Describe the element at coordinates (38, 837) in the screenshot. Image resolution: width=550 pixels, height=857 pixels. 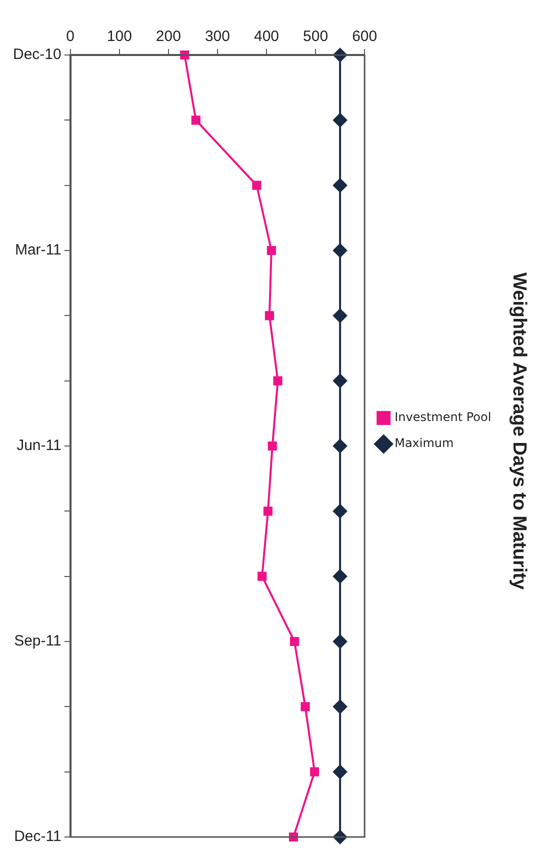
I see `y-tick-label: Dec-11` at that location.